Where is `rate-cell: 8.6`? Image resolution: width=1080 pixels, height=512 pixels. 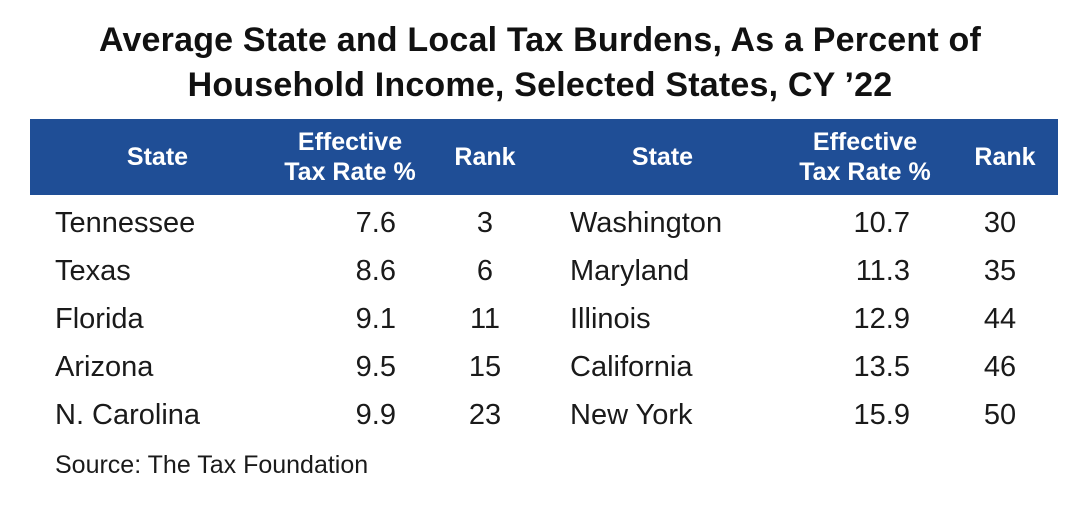 rate-cell: 8.6 is located at coordinates (375, 271).